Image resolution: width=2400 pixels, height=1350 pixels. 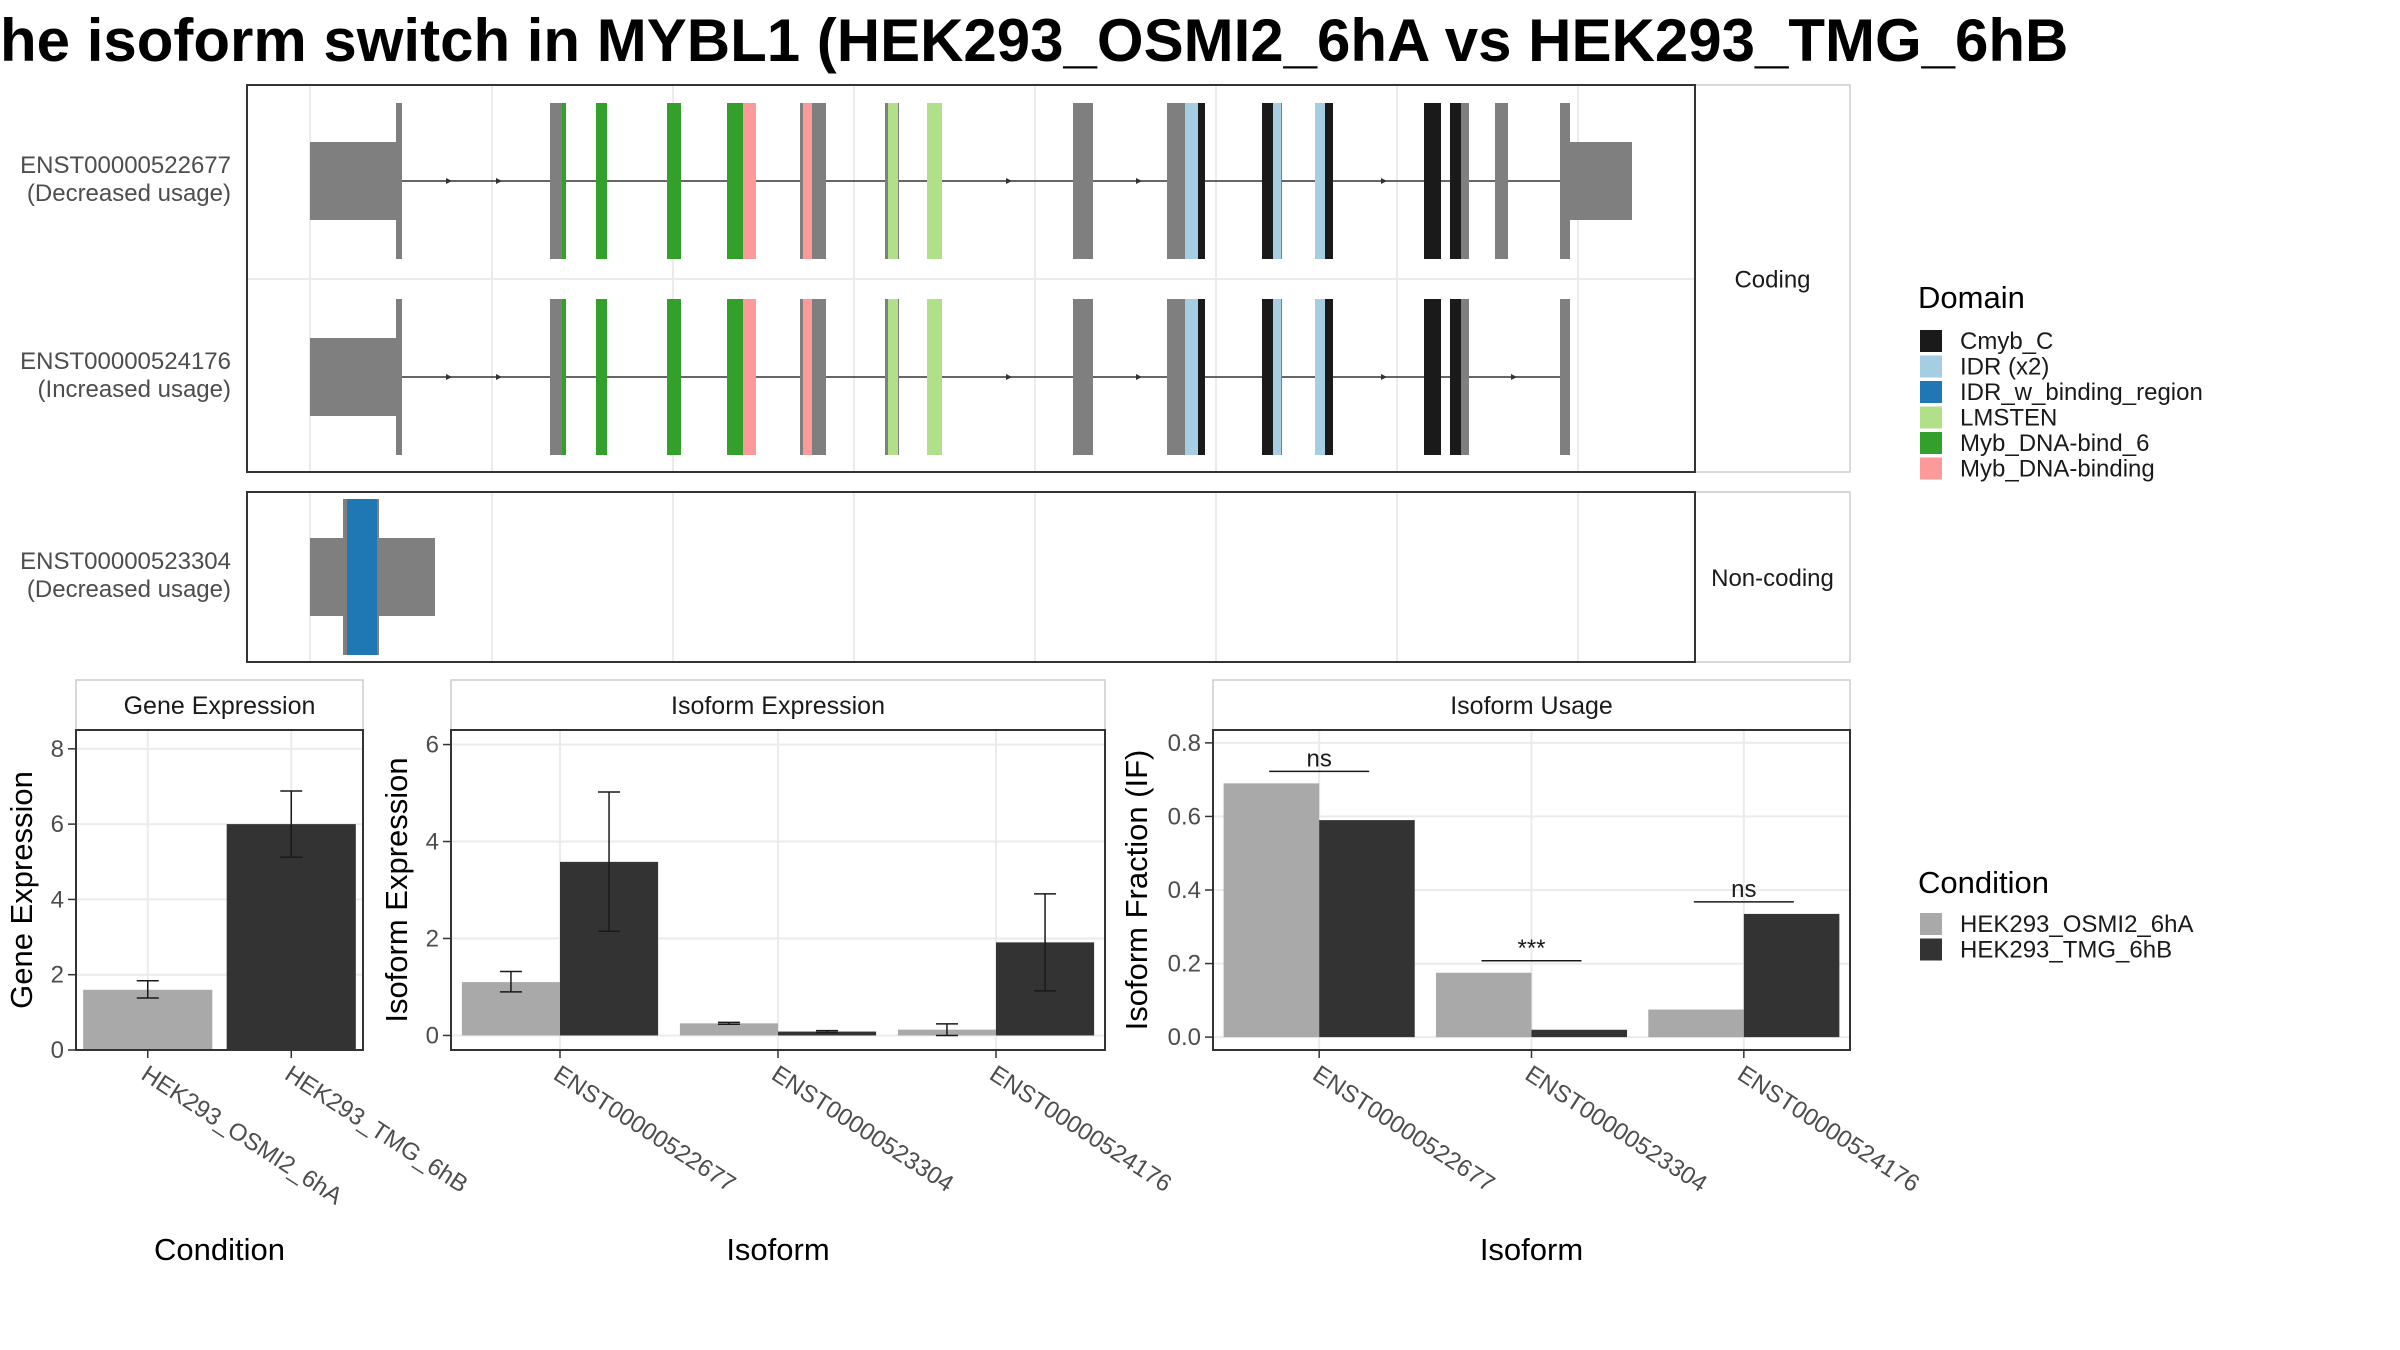 What do you see at coordinates (219, 1249) in the screenshot?
I see `x-axis-title: Condition` at bounding box center [219, 1249].